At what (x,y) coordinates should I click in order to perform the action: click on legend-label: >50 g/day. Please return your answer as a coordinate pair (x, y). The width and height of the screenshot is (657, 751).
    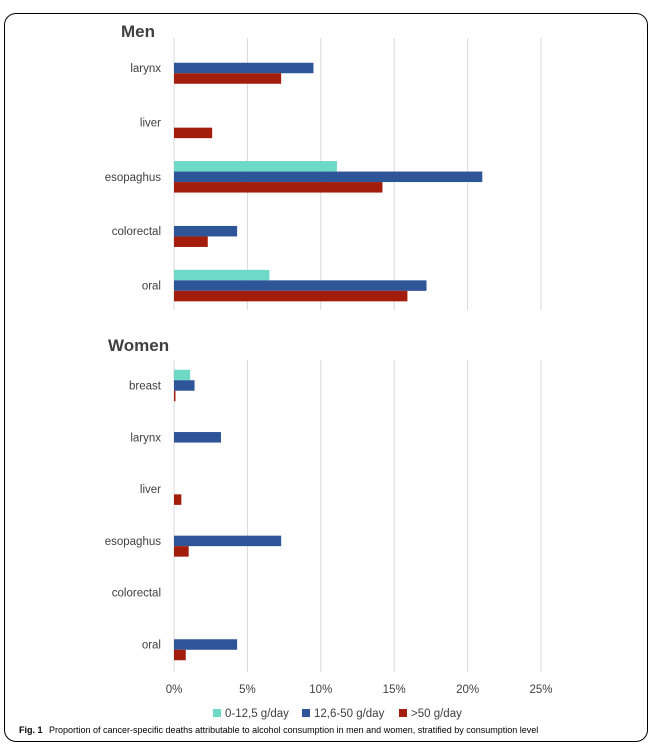
    Looking at the image, I should click on (436, 714).